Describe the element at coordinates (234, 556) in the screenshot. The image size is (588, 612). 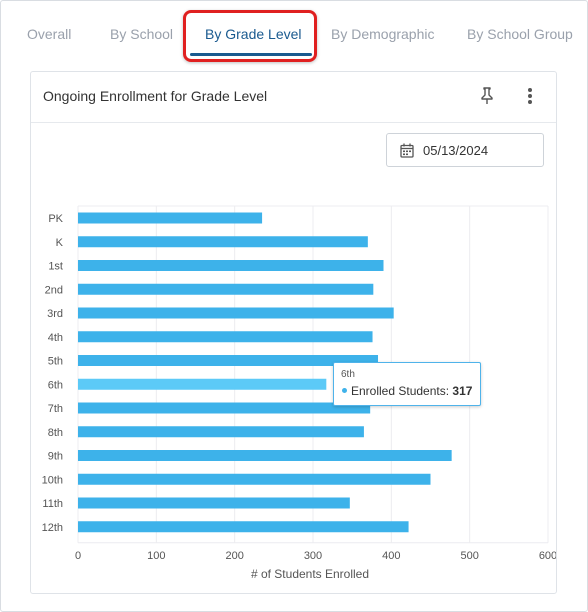
I see `x-tick-label: 200` at that location.